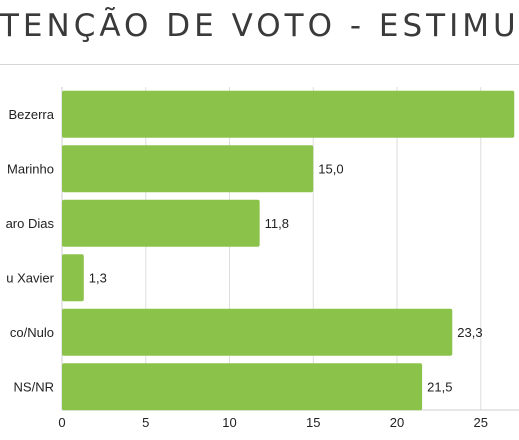  Describe the element at coordinates (469, 332) in the screenshot. I see `data-label: 23,3` at that location.